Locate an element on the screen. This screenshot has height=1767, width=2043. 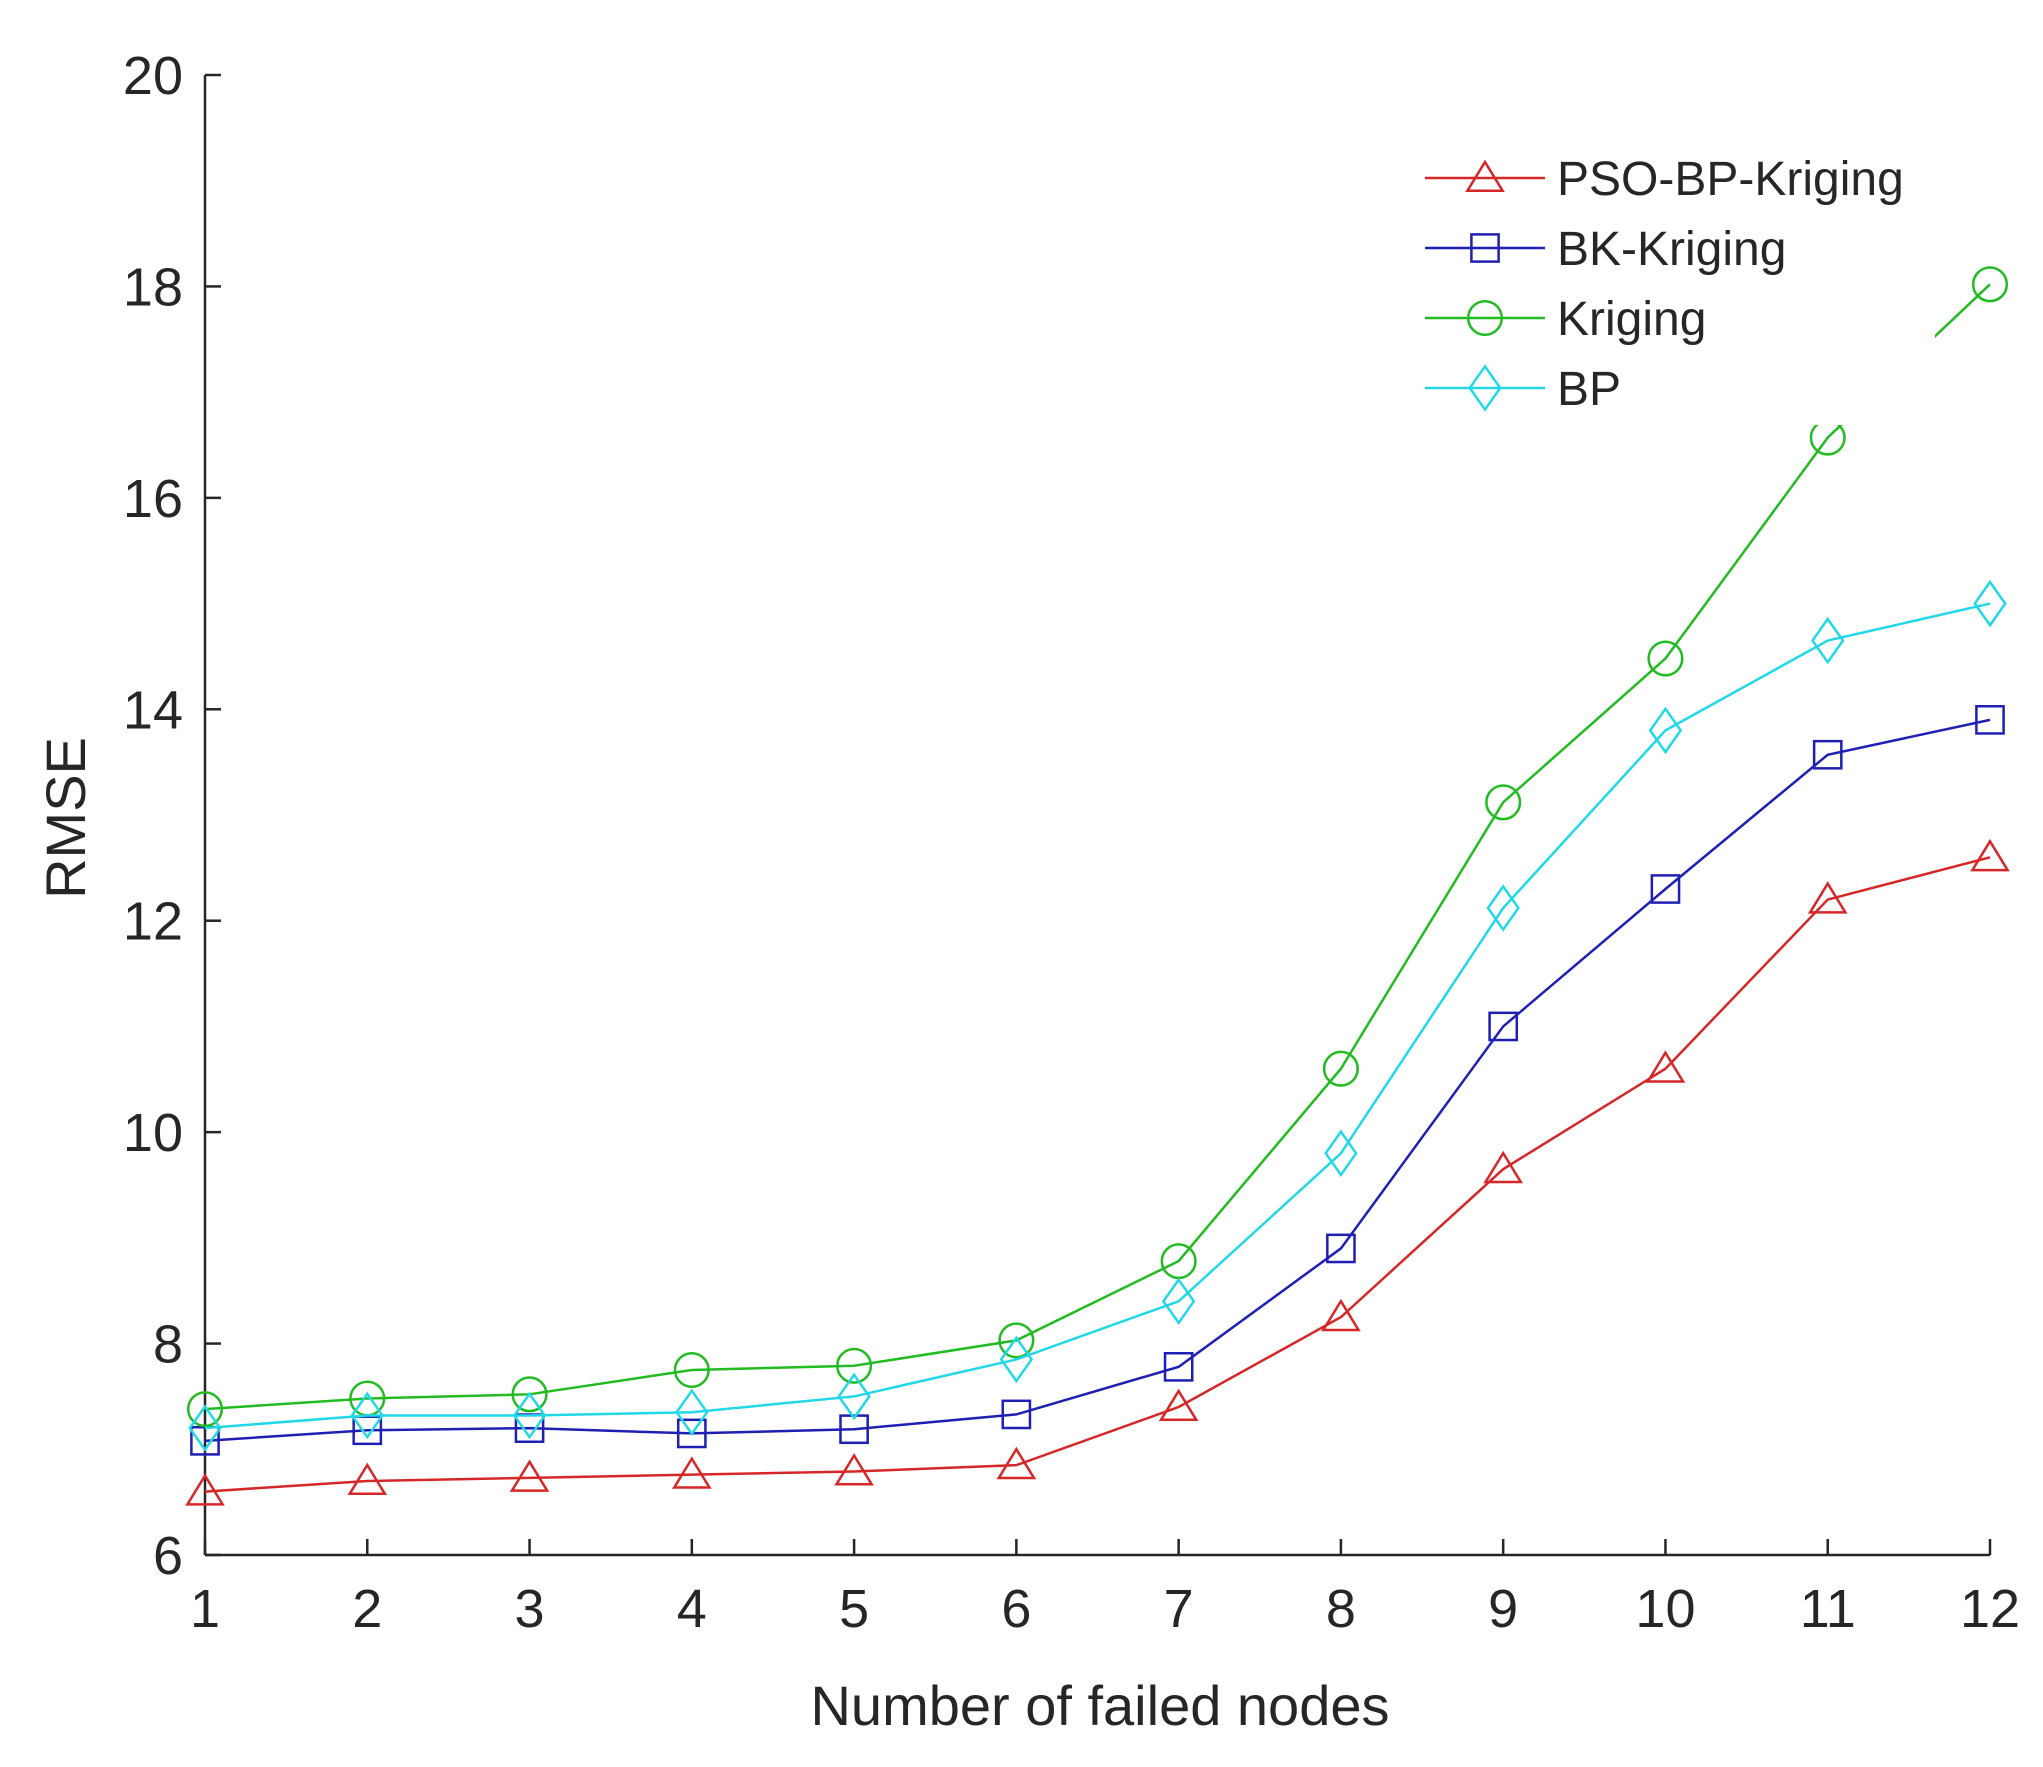
legend-label: BP is located at coordinates (1589, 389).